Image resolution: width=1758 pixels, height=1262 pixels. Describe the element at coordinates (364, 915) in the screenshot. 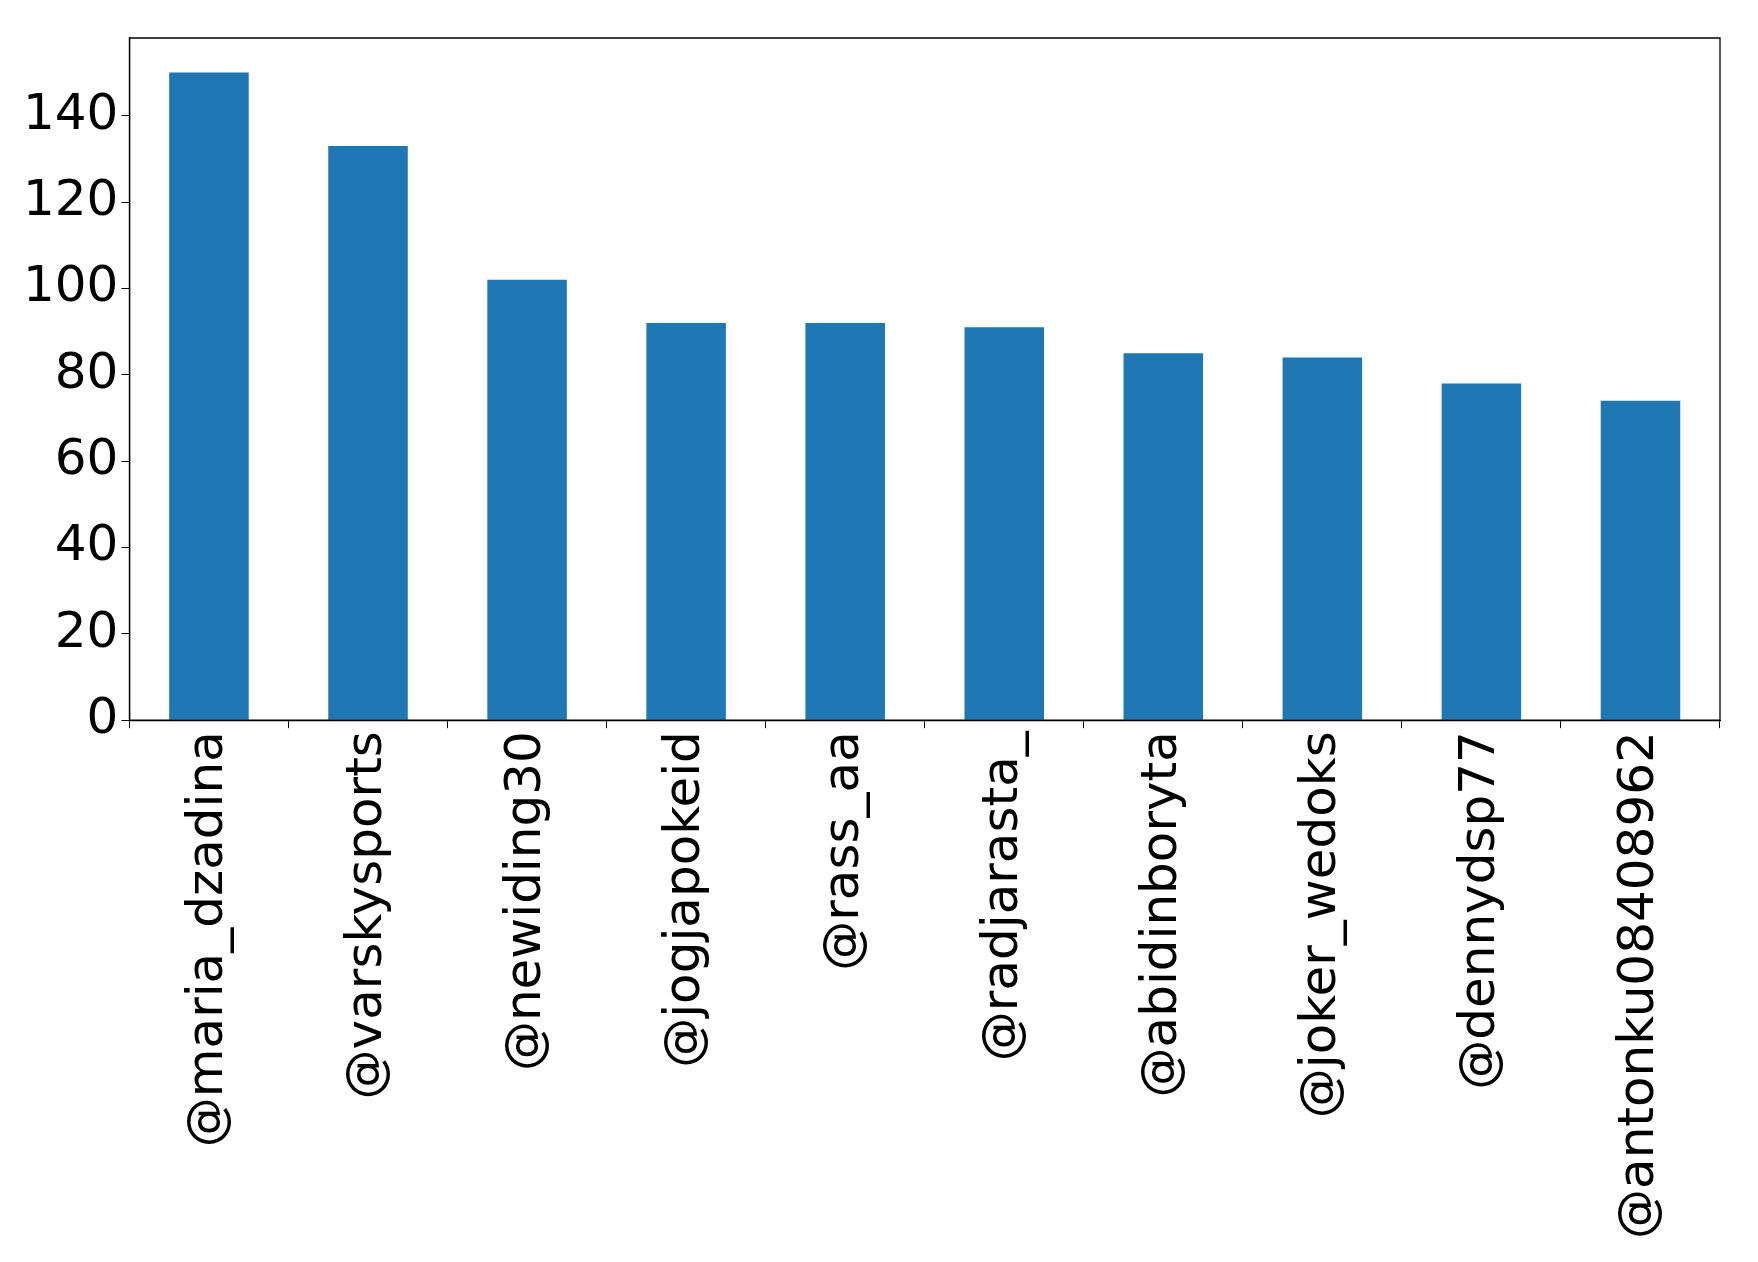

I see `x-tick-label: @varskysports` at that location.